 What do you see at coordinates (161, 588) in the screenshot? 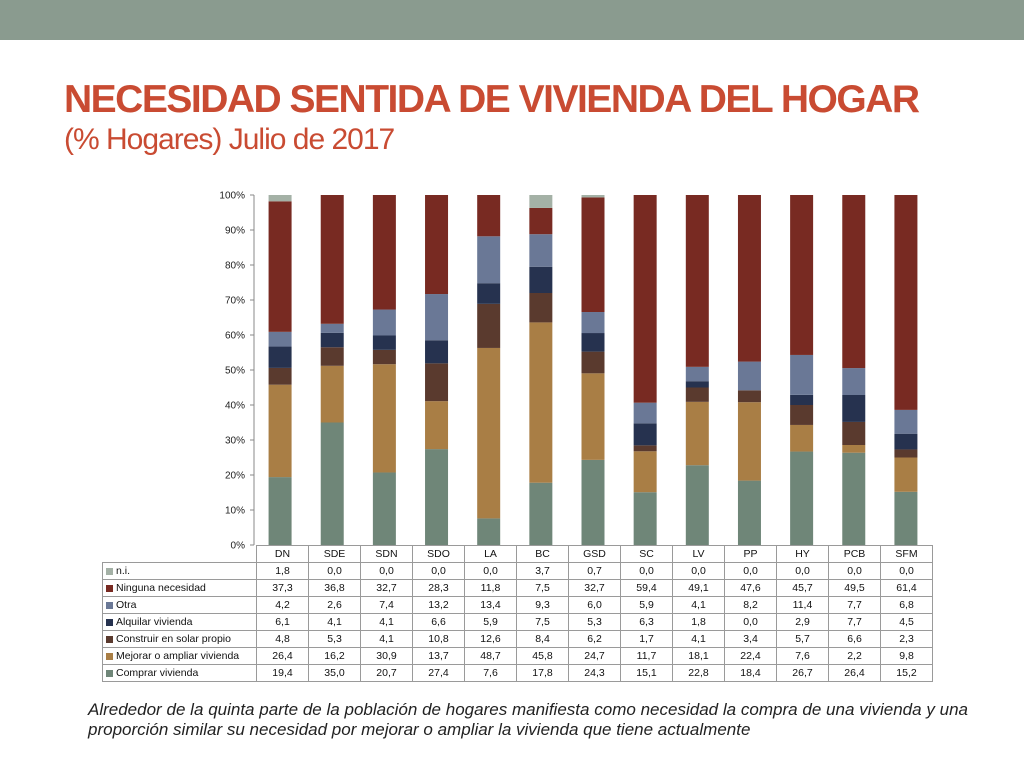
I see `legend-label: Ninguna necesidad` at bounding box center [161, 588].